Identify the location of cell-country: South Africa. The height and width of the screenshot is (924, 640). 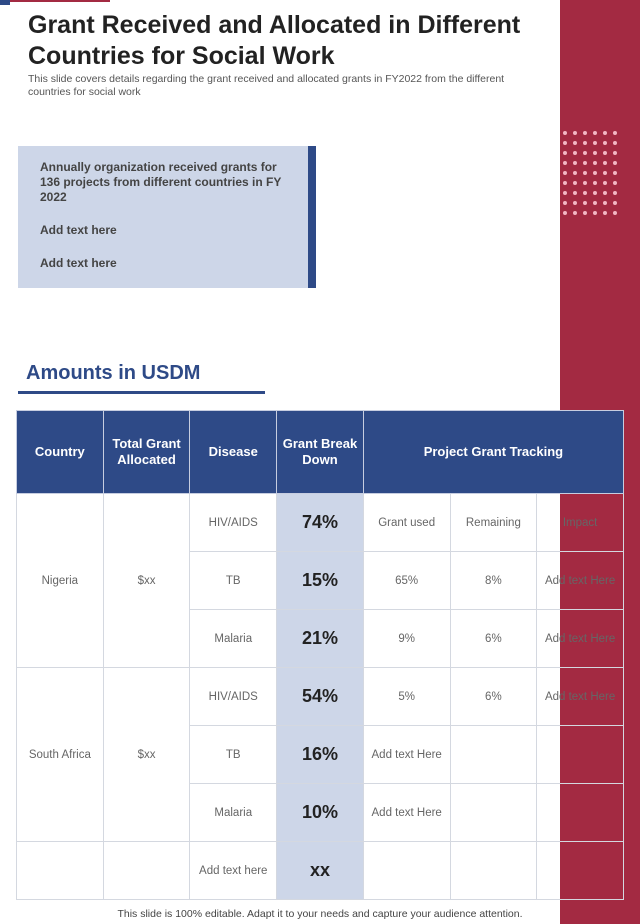
(60, 754).